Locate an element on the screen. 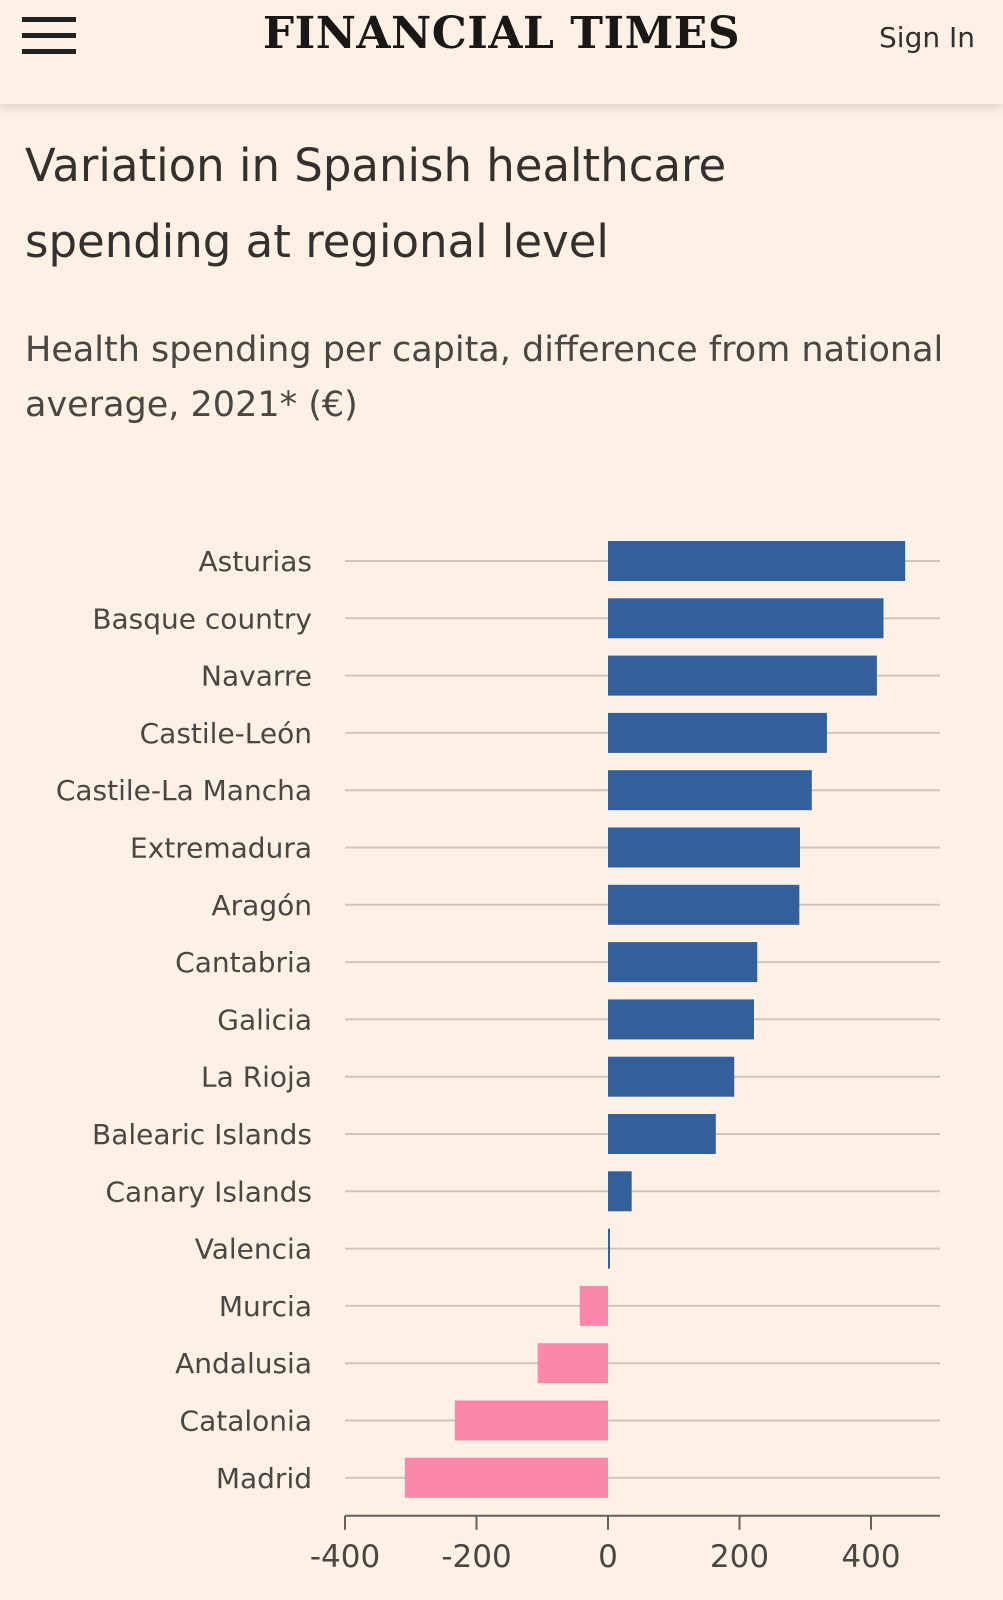 The image size is (1003, 1600). category-label: Basque country is located at coordinates (202, 618).